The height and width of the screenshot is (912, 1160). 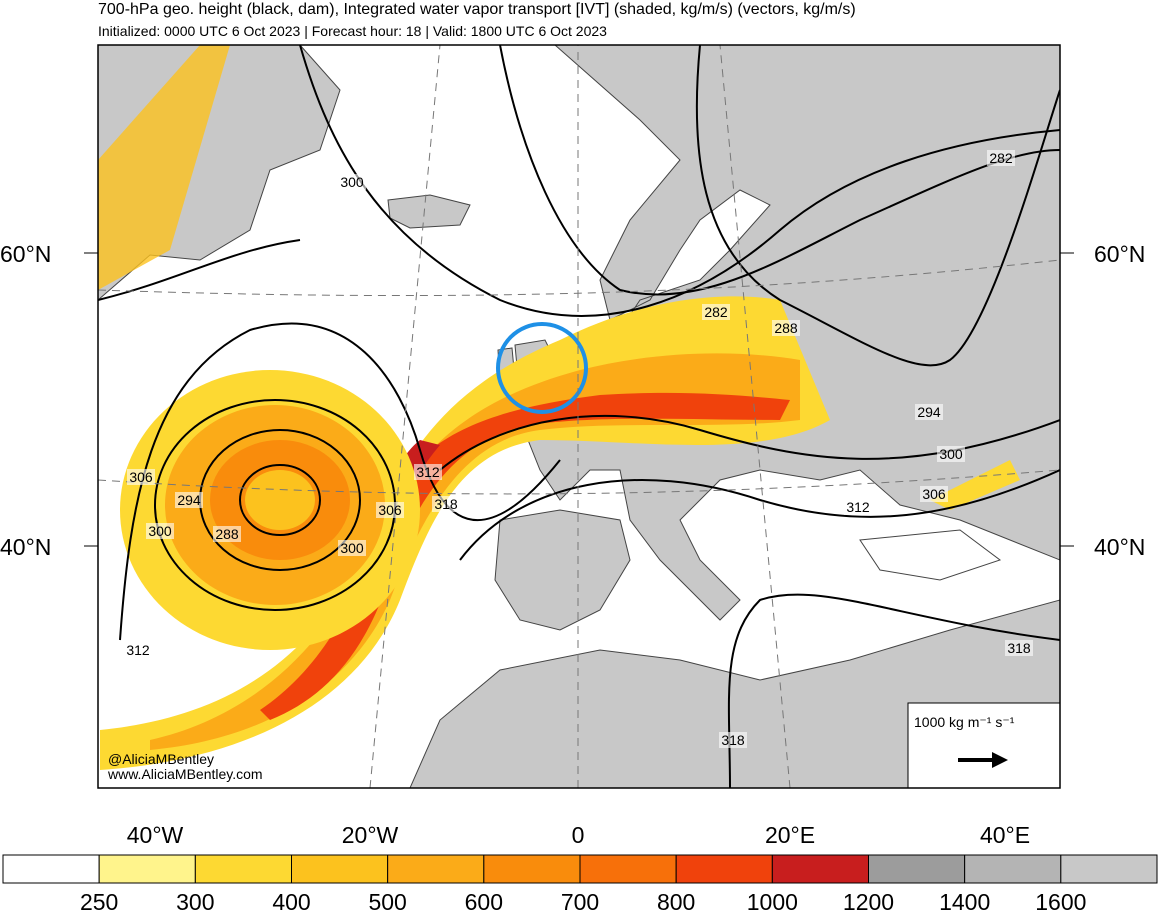 What do you see at coordinates (1005, 835) in the screenshot?
I see `lon-label: 40°E` at bounding box center [1005, 835].